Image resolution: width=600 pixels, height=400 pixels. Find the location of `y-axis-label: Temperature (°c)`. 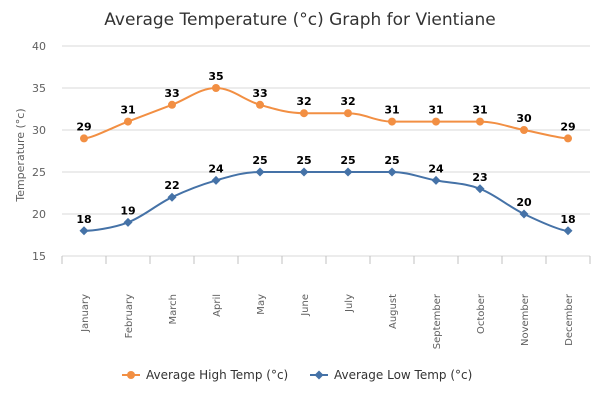

y-axis-label: Temperature (°c) is located at coordinates (20, 155).